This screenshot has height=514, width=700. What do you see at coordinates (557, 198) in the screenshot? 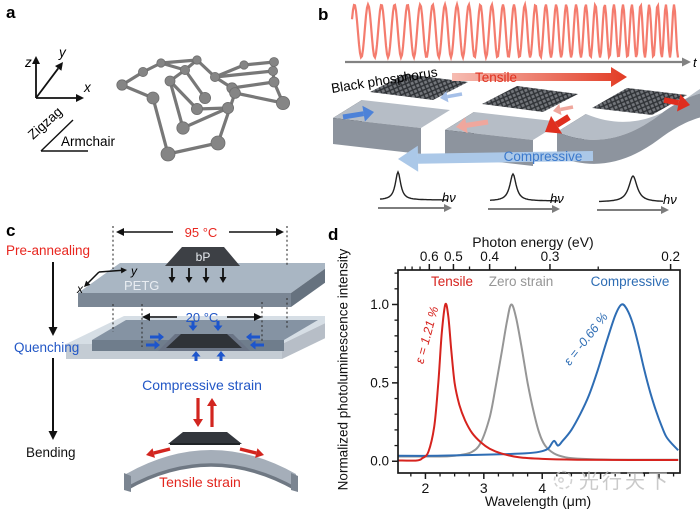
I see `photon-energy-label-2: hν` at bounding box center [557, 198].